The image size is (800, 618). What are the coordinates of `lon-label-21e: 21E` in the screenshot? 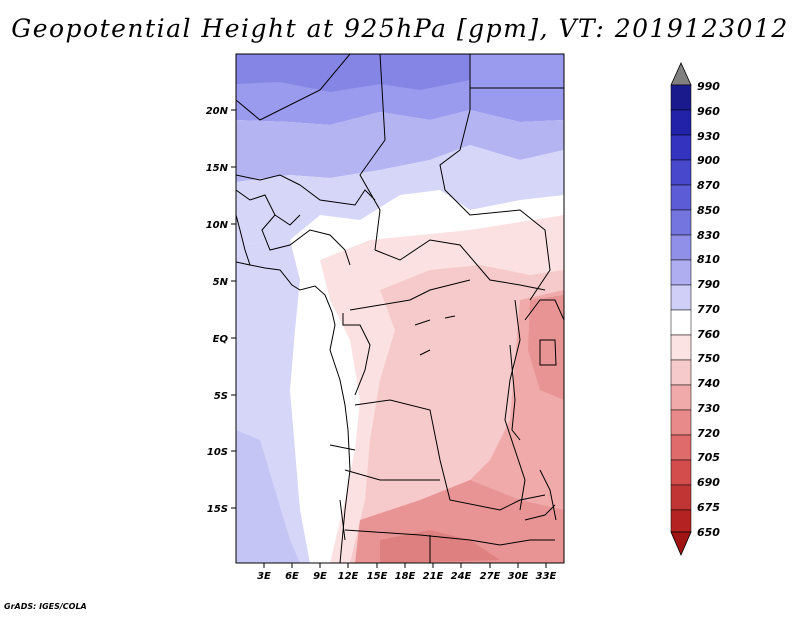 It's located at (433, 576).